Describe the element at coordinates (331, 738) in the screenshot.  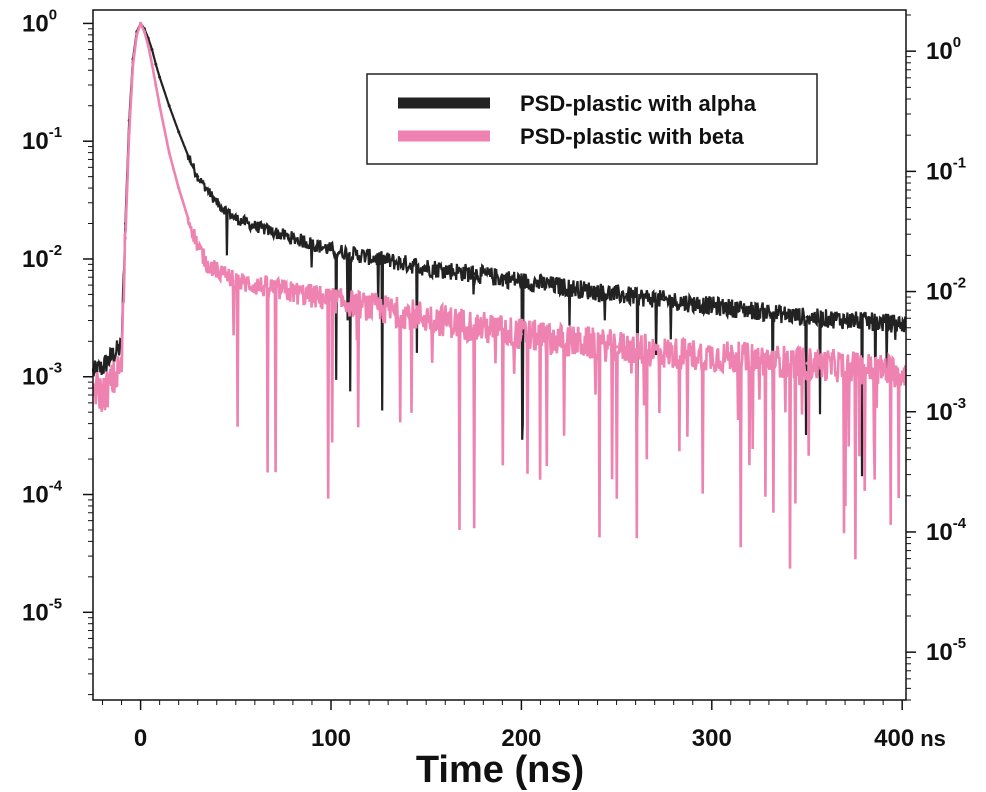
I see `x-tick-label: 100` at that location.